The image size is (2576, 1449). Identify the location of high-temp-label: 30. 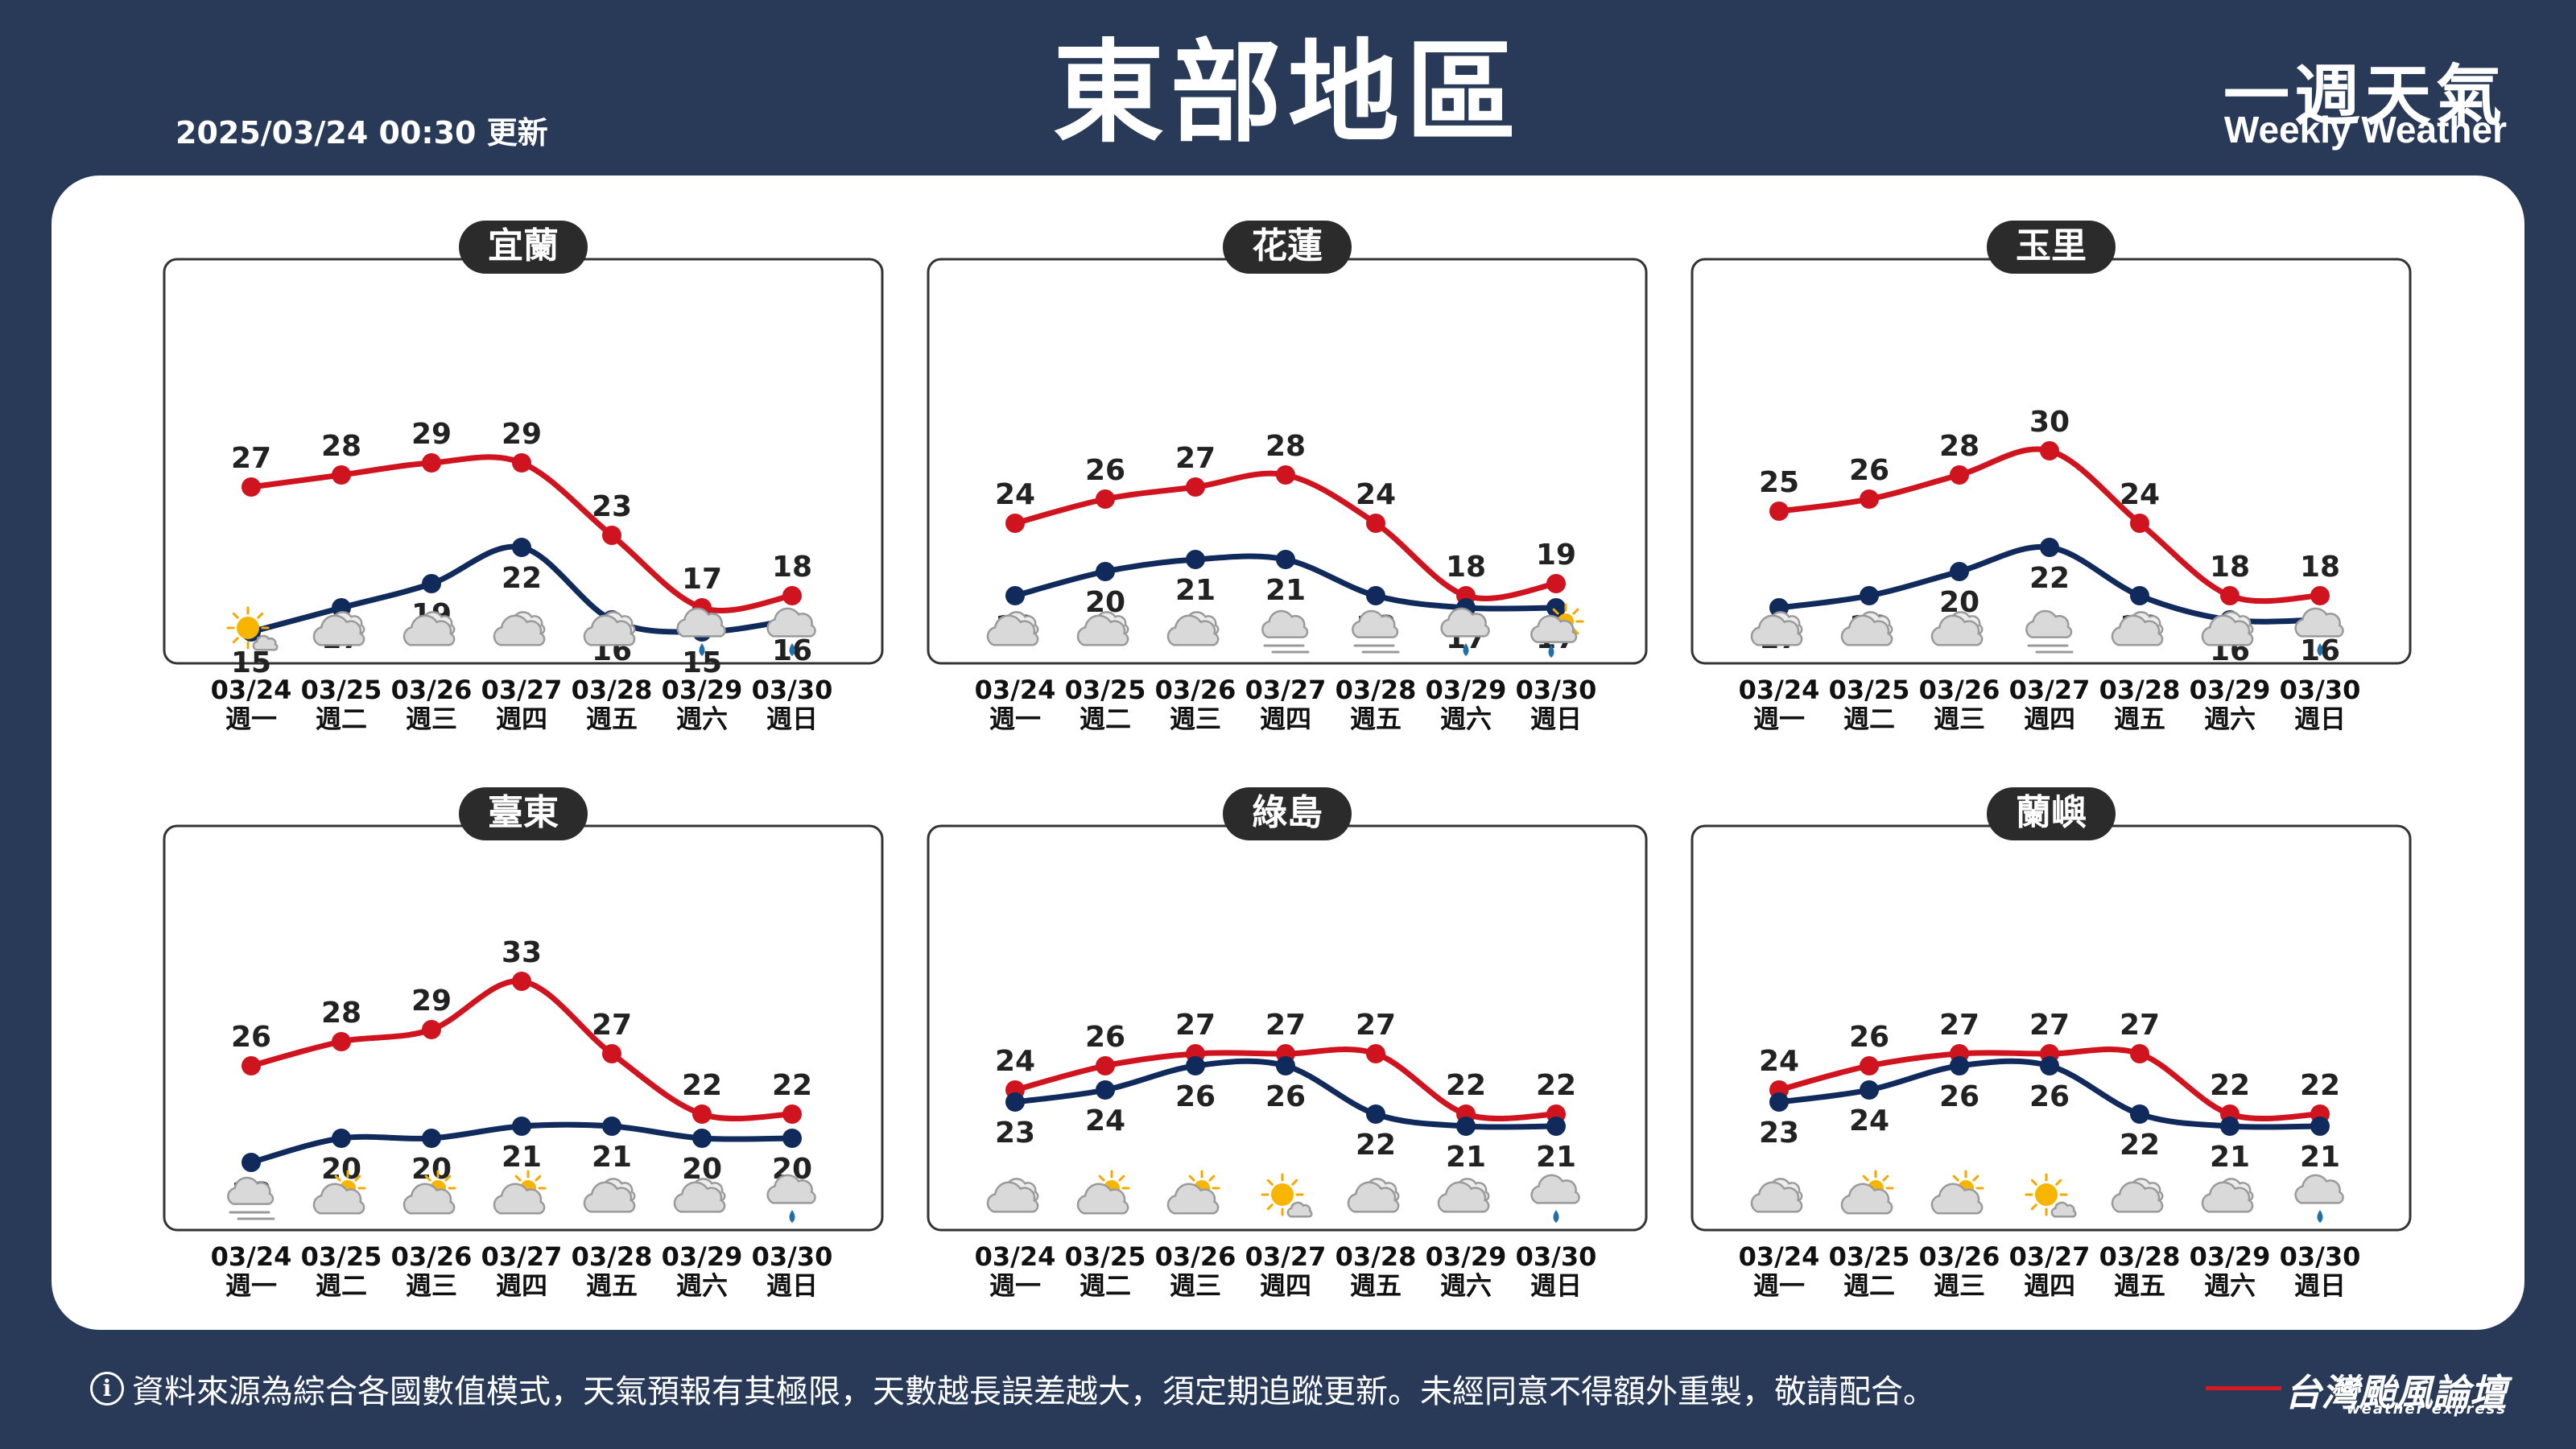
(2049, 422).